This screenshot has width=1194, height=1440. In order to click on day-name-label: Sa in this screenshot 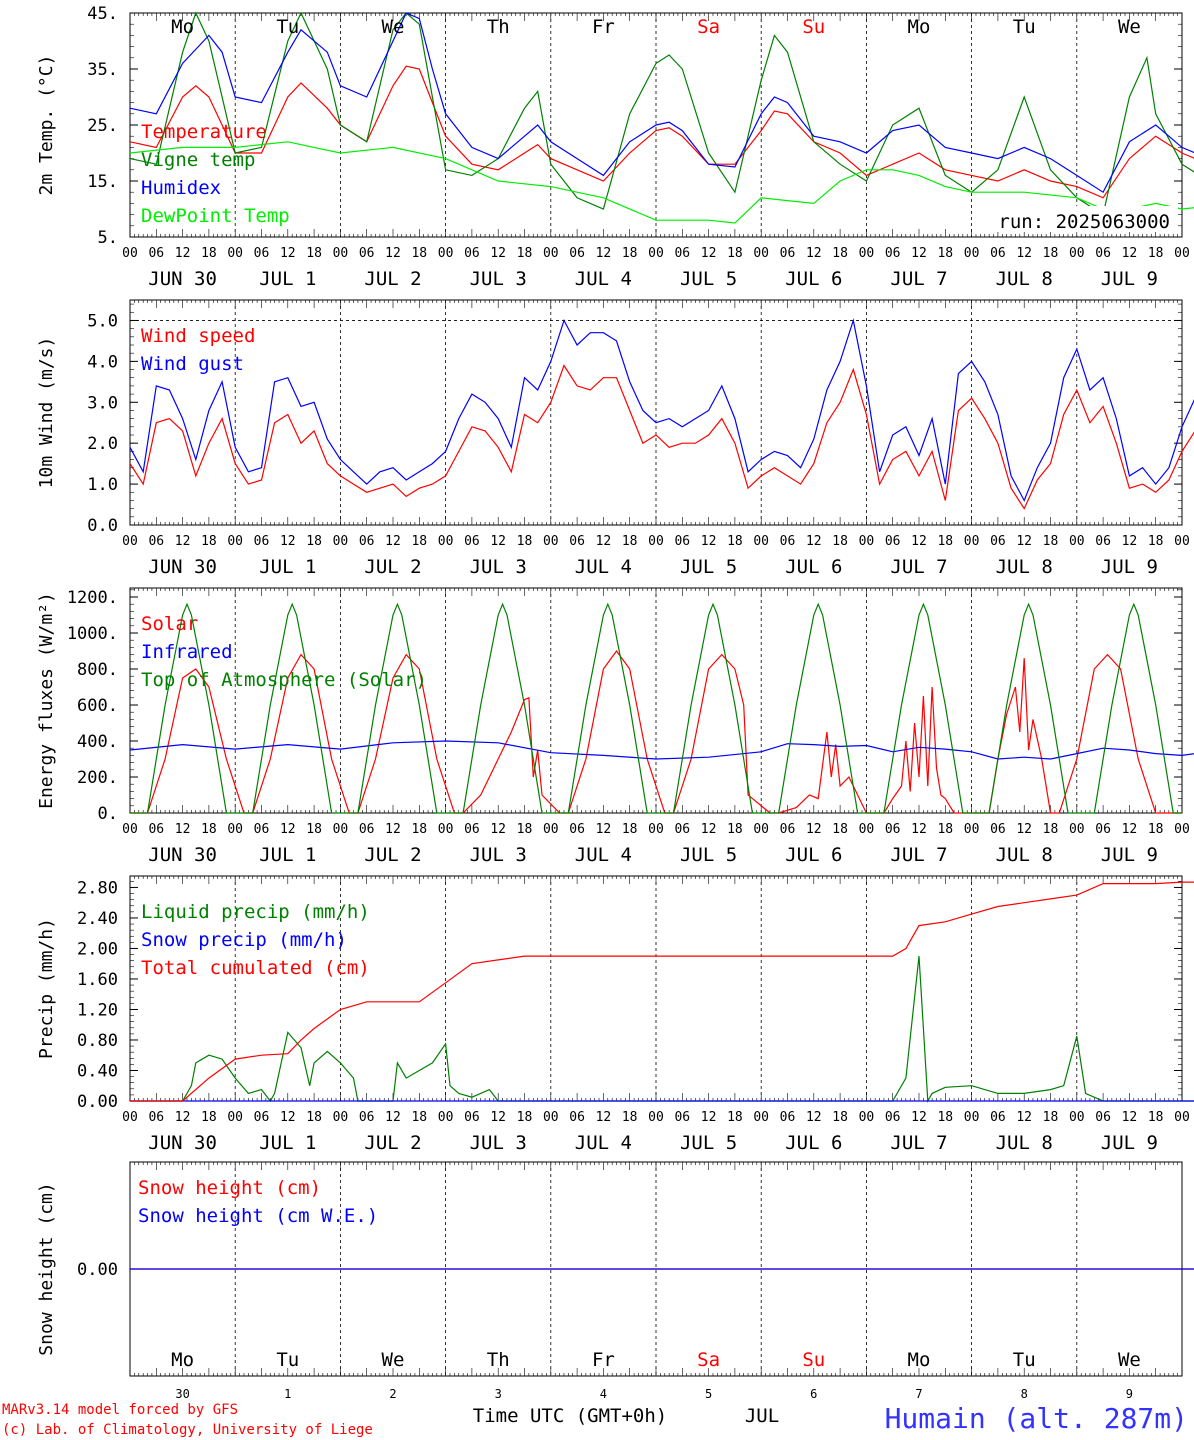, I will do `click(708, 1360)`.